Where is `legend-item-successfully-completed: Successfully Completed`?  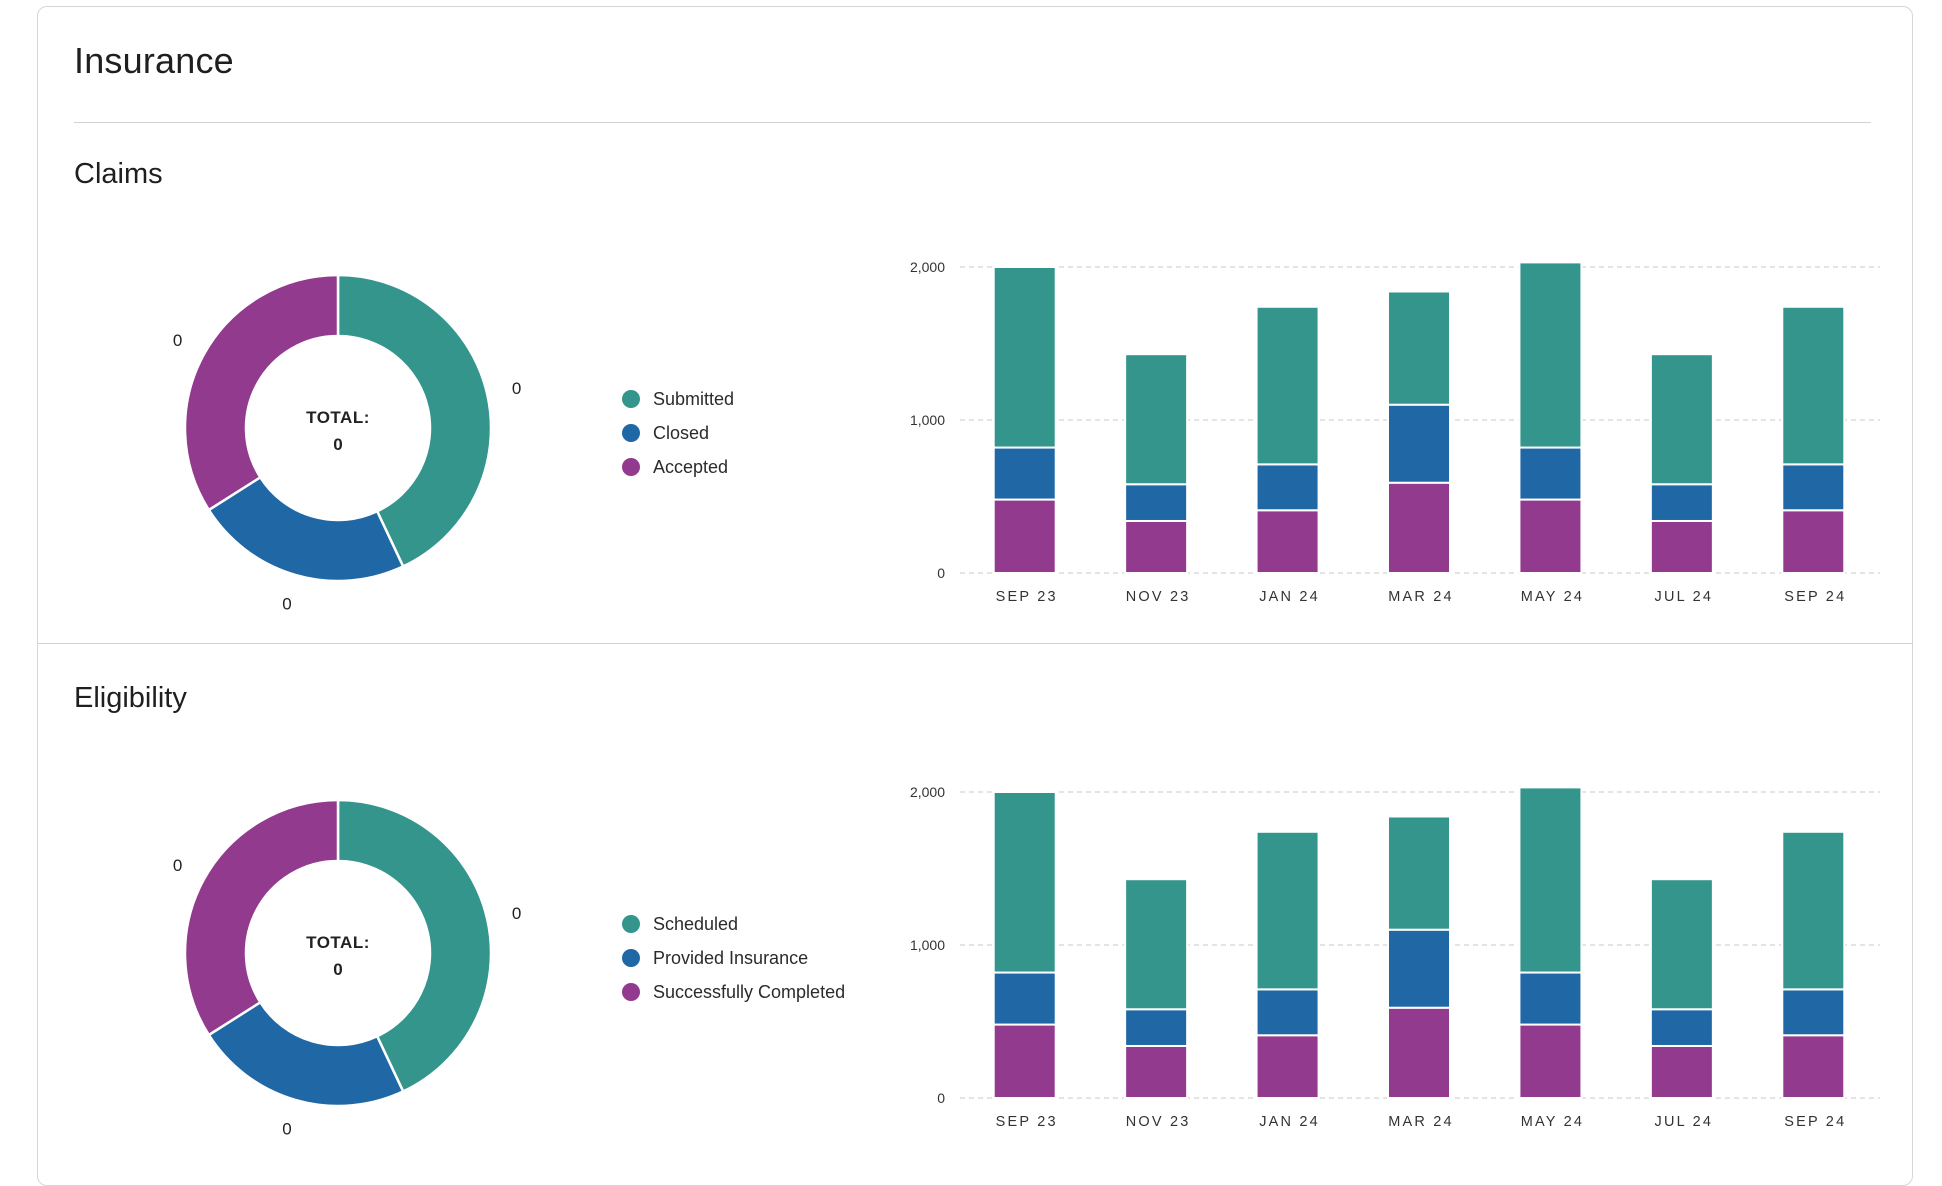
legend-item-successfully-completed: Successfully Completed is located at coordinates (733, 992).